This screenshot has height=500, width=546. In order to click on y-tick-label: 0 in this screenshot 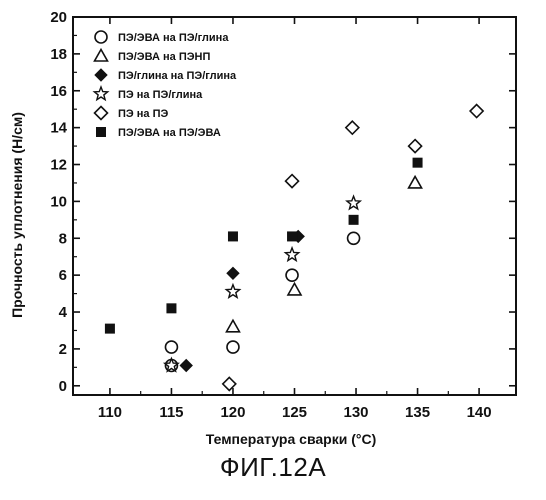, I will do `click(63, 386)`.